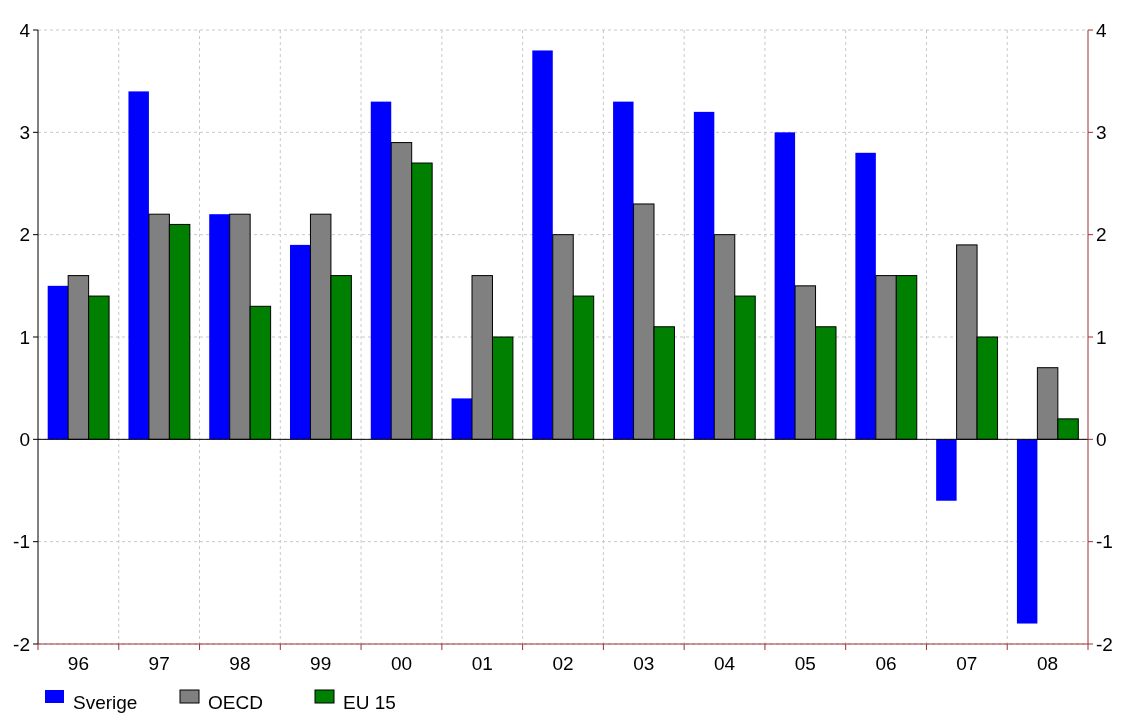 The image size is (1131, 713). What do you see at coordinates (1101, 235) in the screenshot?
I see `y2-tick-label: 2` at bounding box center [1101, 235].